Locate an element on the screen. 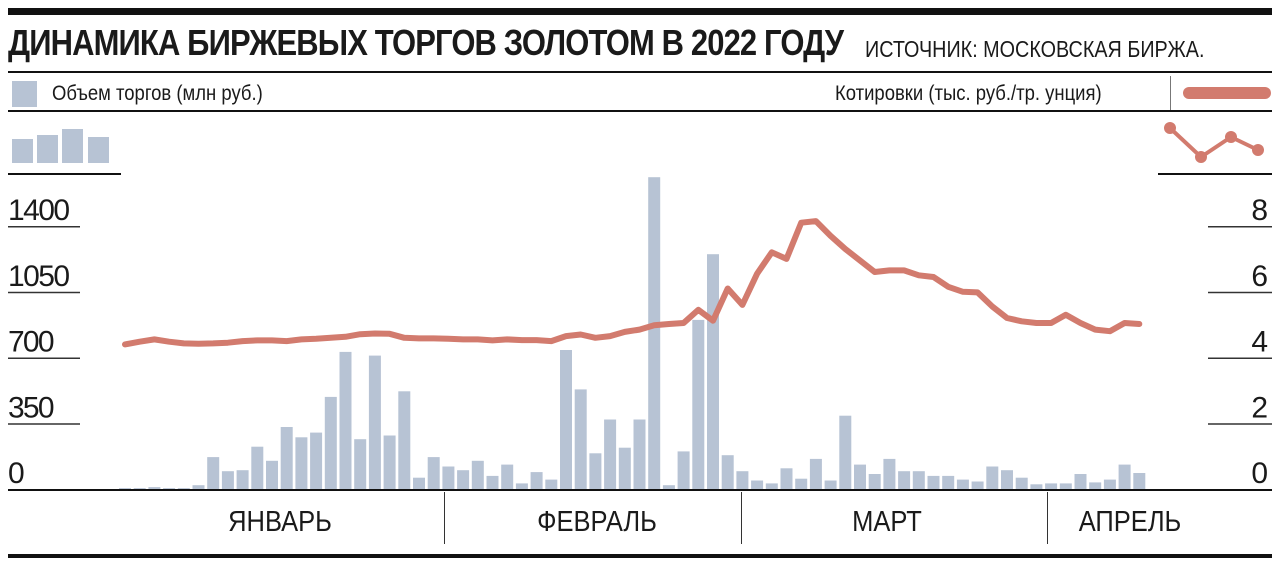  right-tick-label: 8 is located at coordinates (1259, 210).